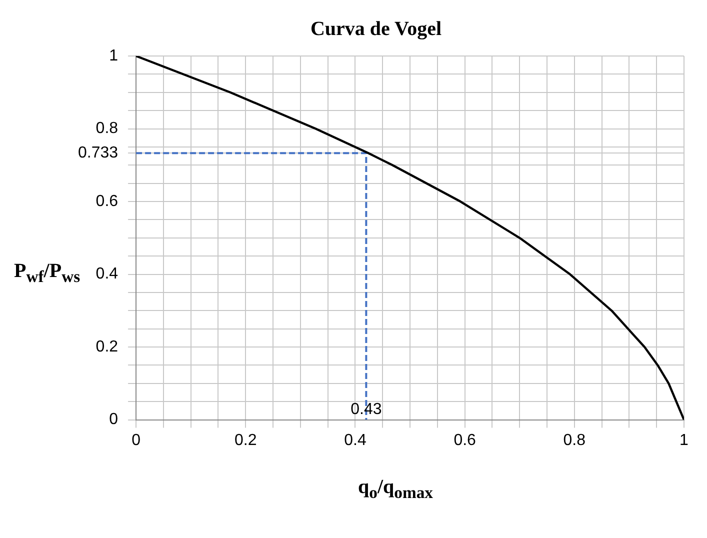  What do you see at coordinates (107, 129) in the screenshot?
I see `y-tick-label: 0.8` at bounding box center [107, 129].